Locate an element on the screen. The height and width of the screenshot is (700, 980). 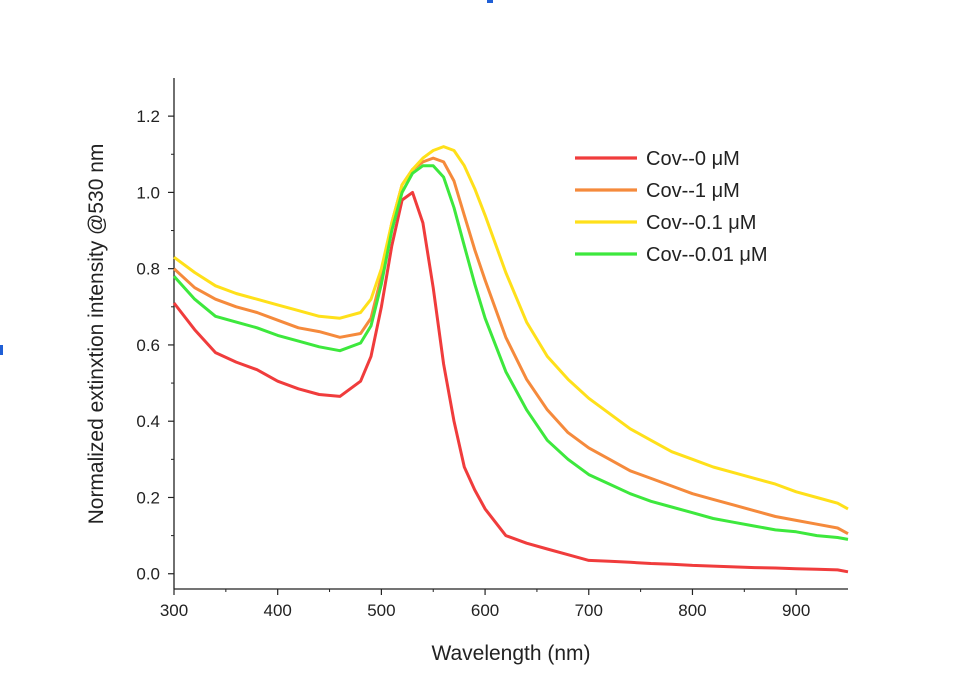
y-tick-label: 1.2 is located at coordinates (148, 116).